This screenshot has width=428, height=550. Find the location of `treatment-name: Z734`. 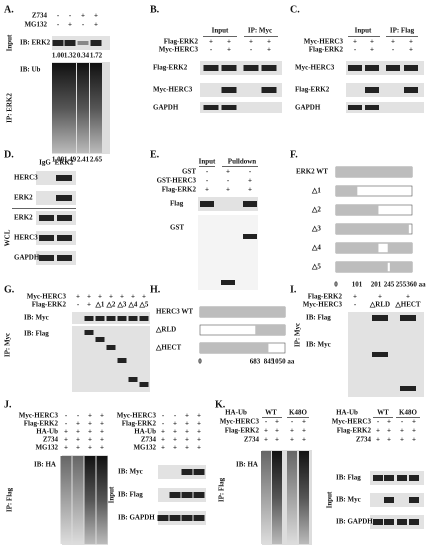

treatment-name: Z734 is located at coordinates (40, 16).